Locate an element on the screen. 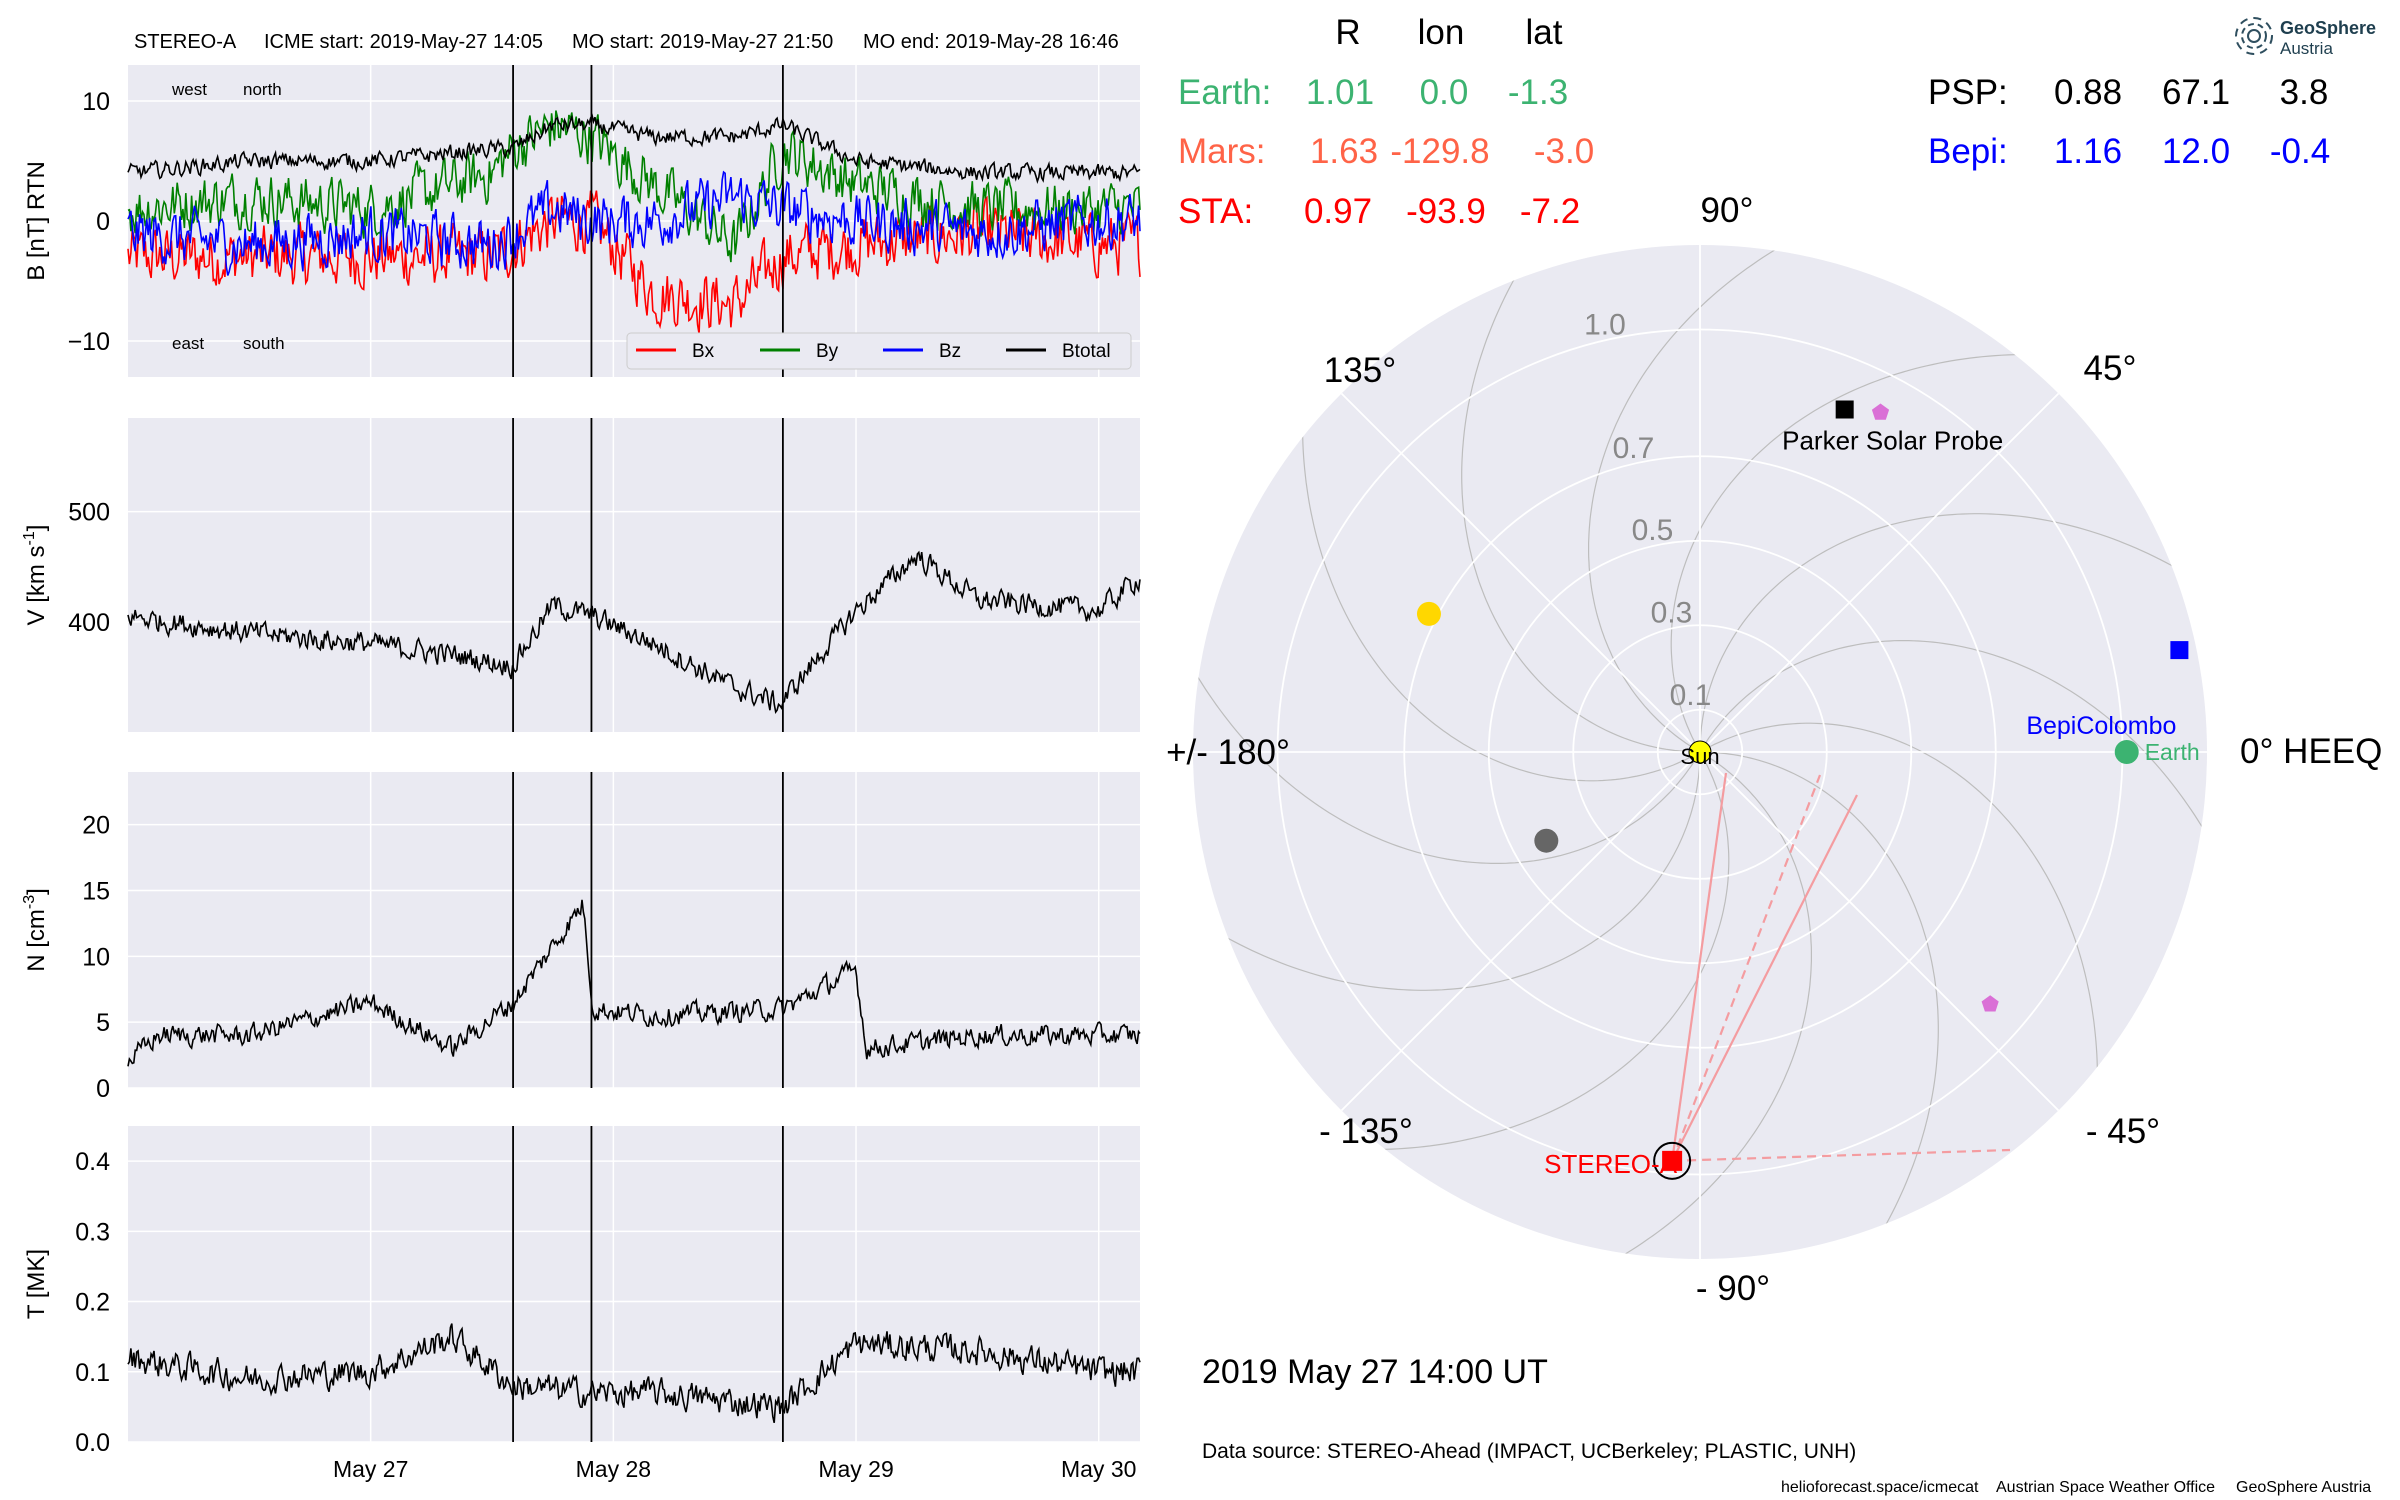 This screenshot has width=2400, height=1500. radial-tick-label: 0.1 is located at coordinates (1691, 695).